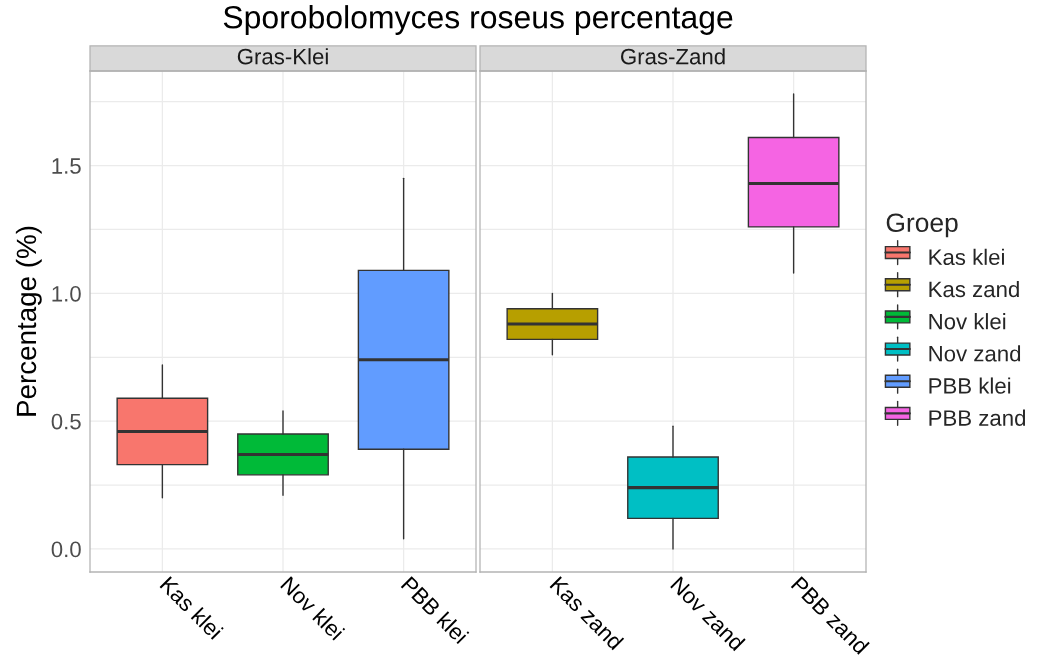 This screenshot has height=658, width=1041. What do you see at coordinates (282, 56) in the screenshot?
I see `chart-subtitle: Gras-Klei` at bounding box center [282, 56].